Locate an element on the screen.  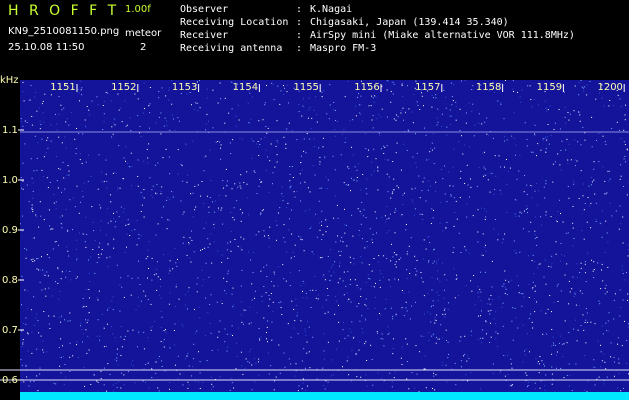
axis-unit: kHz is located at coordinates (9, 80).